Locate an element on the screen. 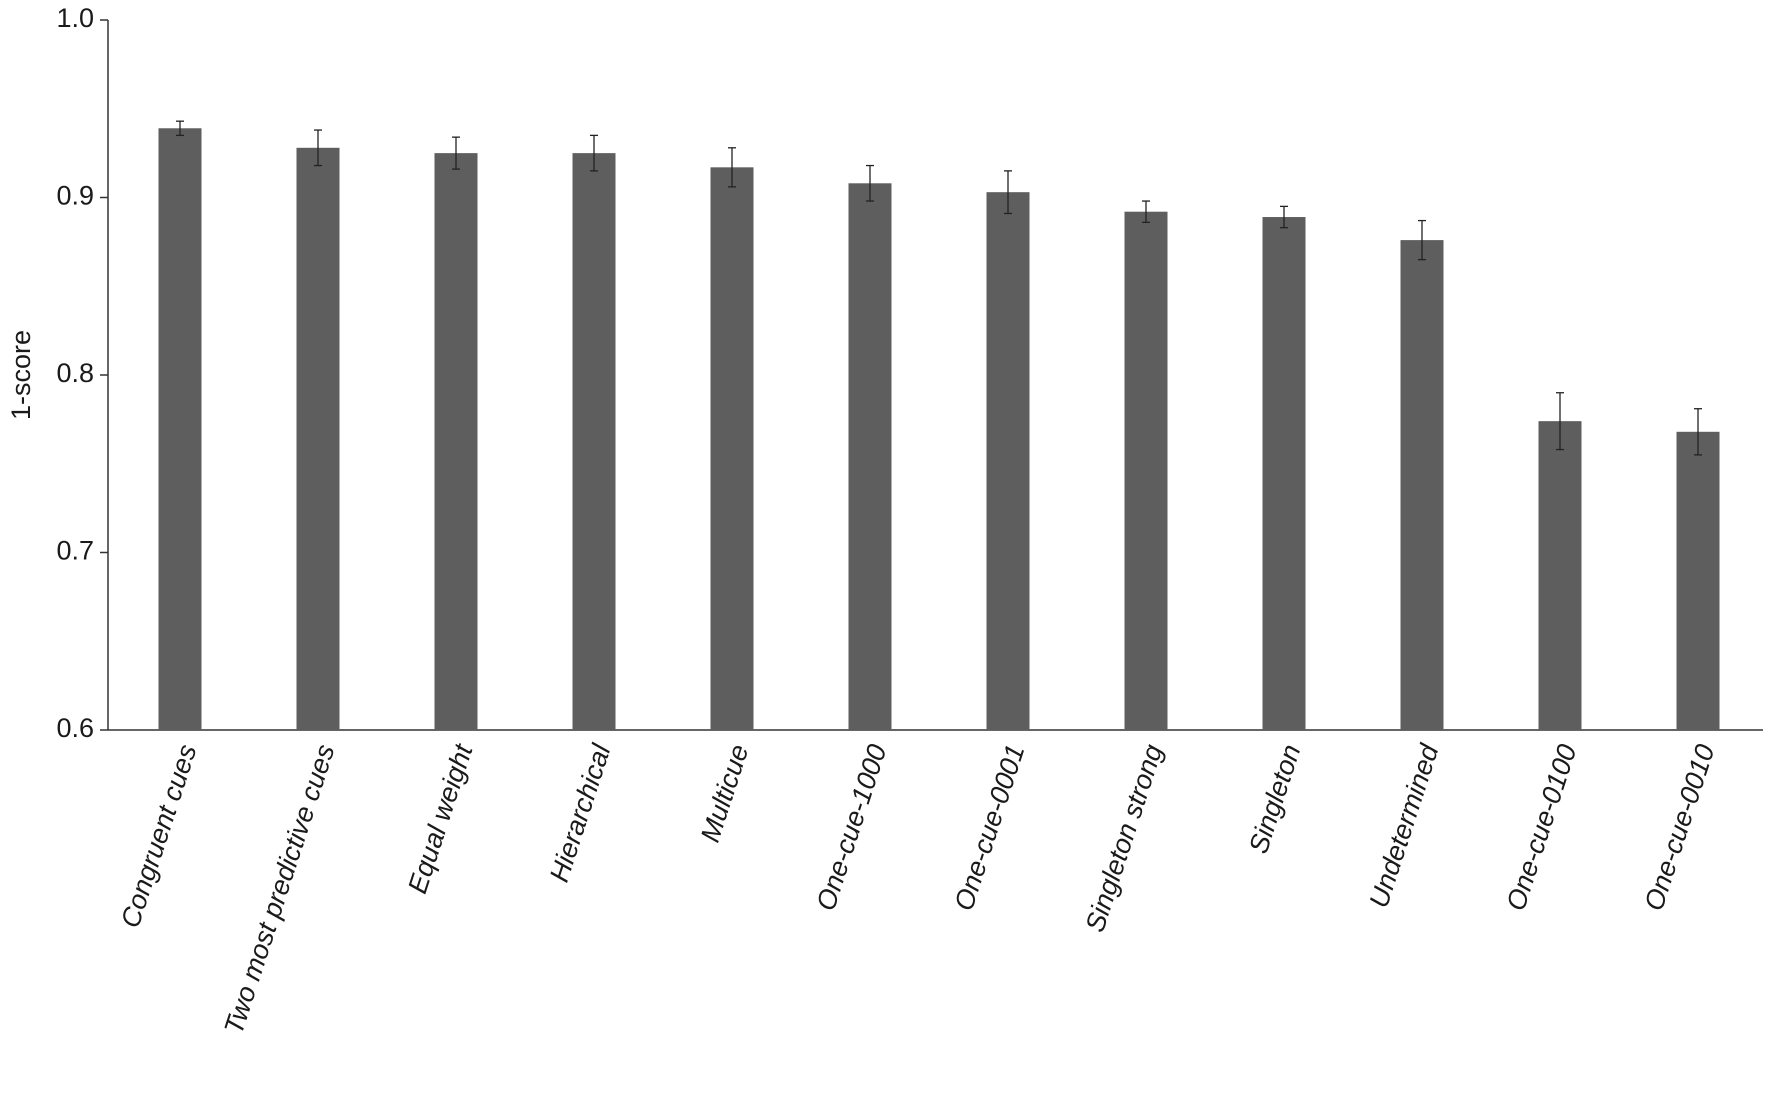 This screenshot has height=1113, width=1772. x-tick-label: Singleton strong is located at coordinates (1124, 838).